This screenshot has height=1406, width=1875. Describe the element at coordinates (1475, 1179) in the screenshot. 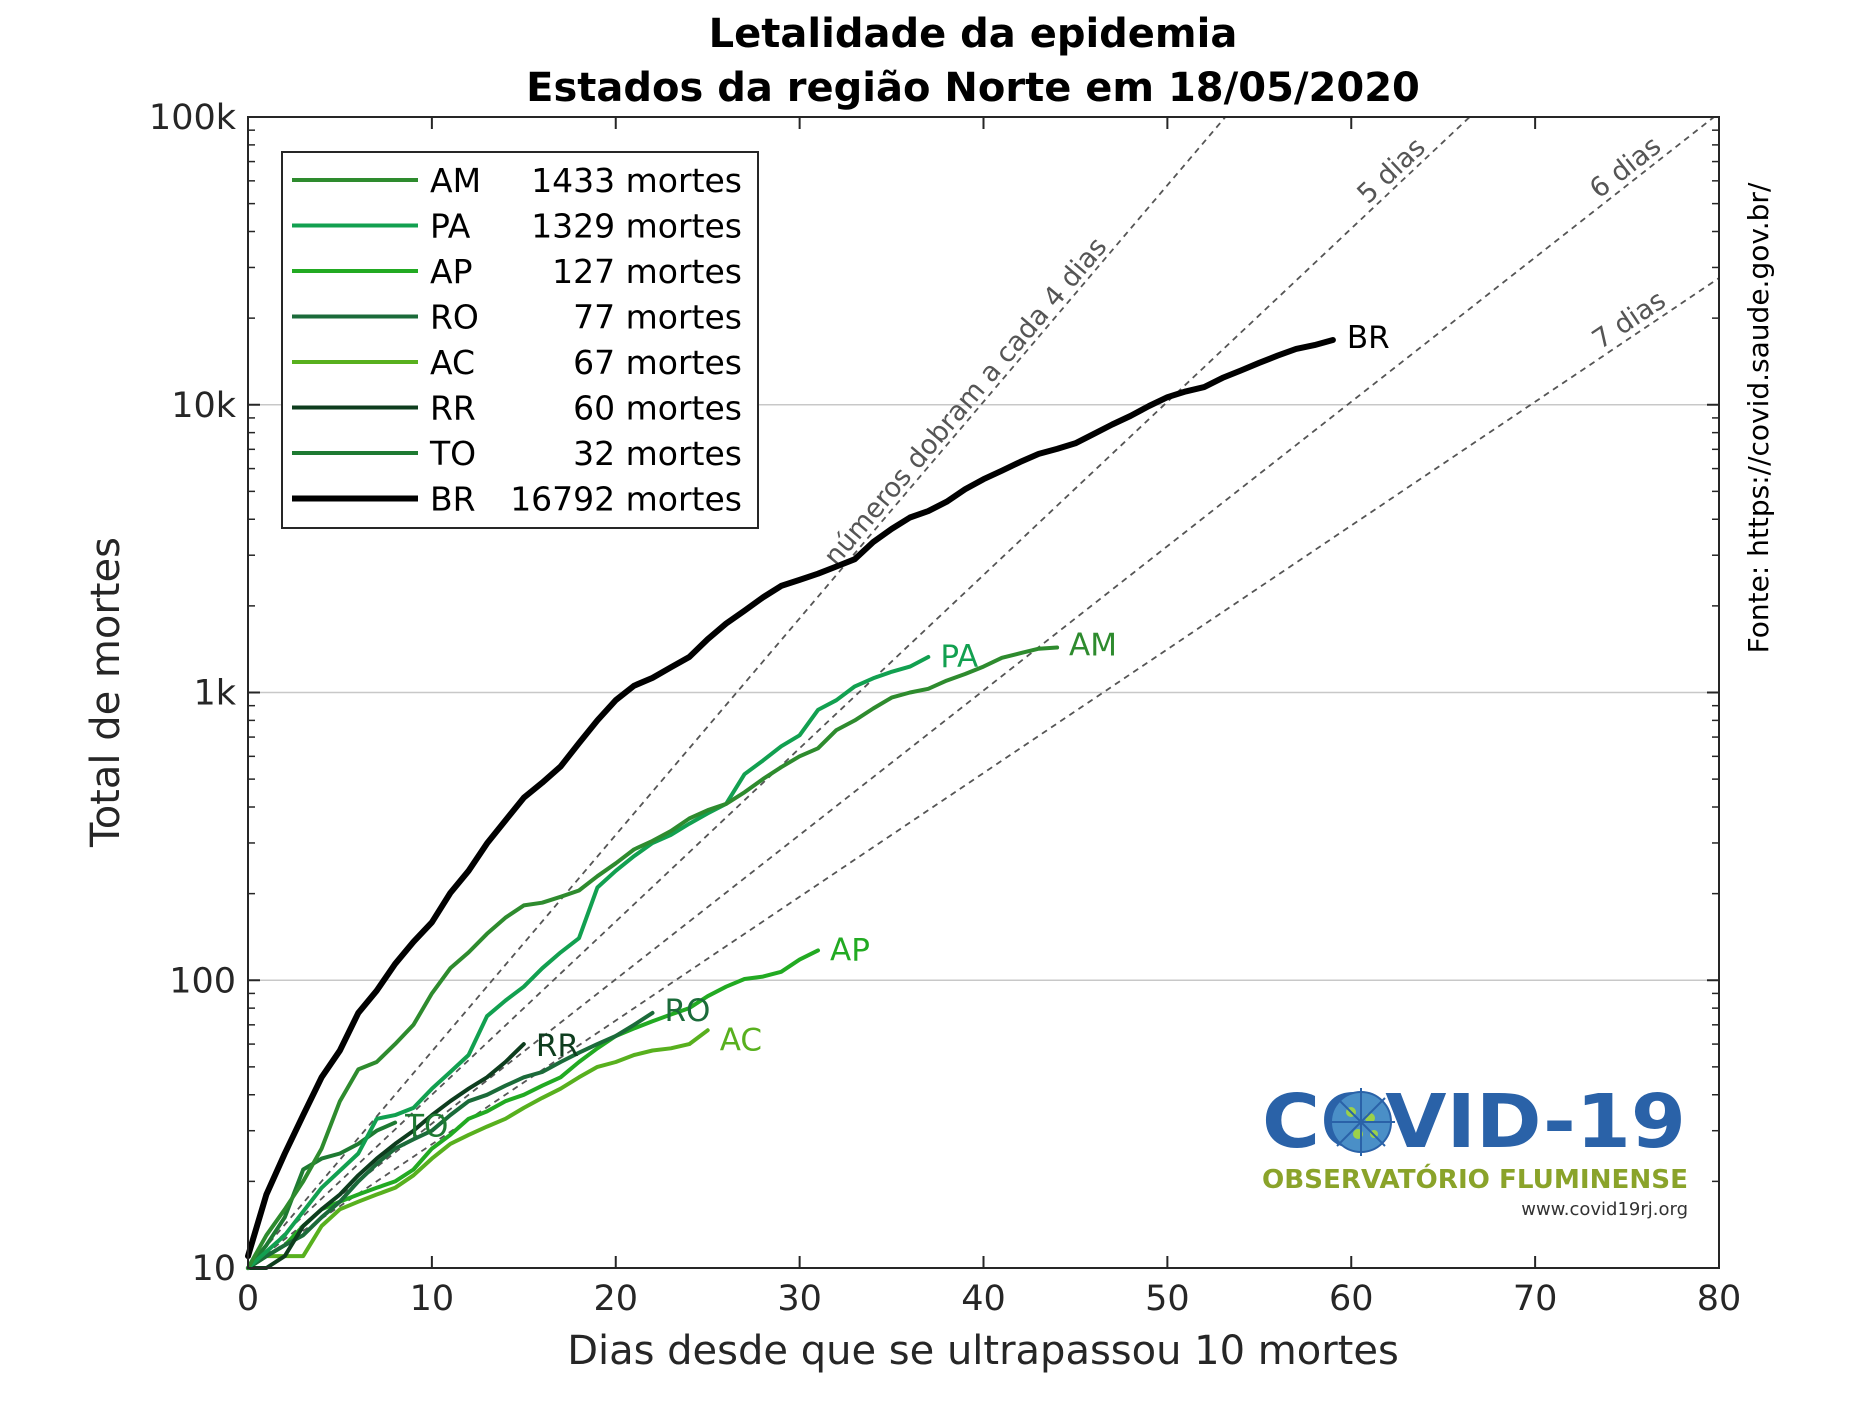

I see `logo-subtitle: OBSERVATÓRIO FLUMINENSE` at that location.